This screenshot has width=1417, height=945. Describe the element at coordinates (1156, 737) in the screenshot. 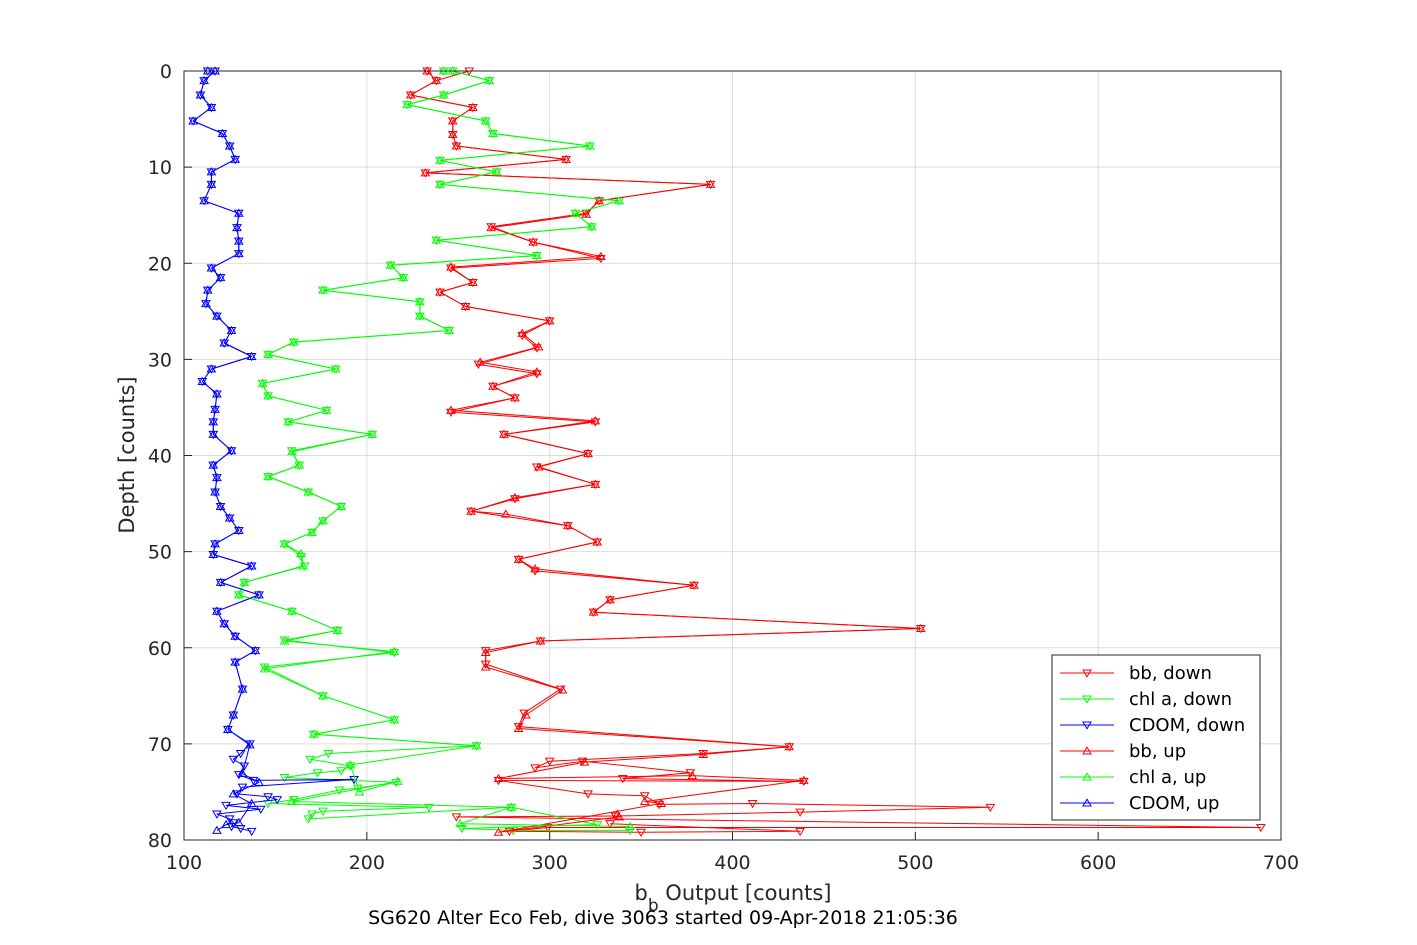

I see `legend-box` at that location.